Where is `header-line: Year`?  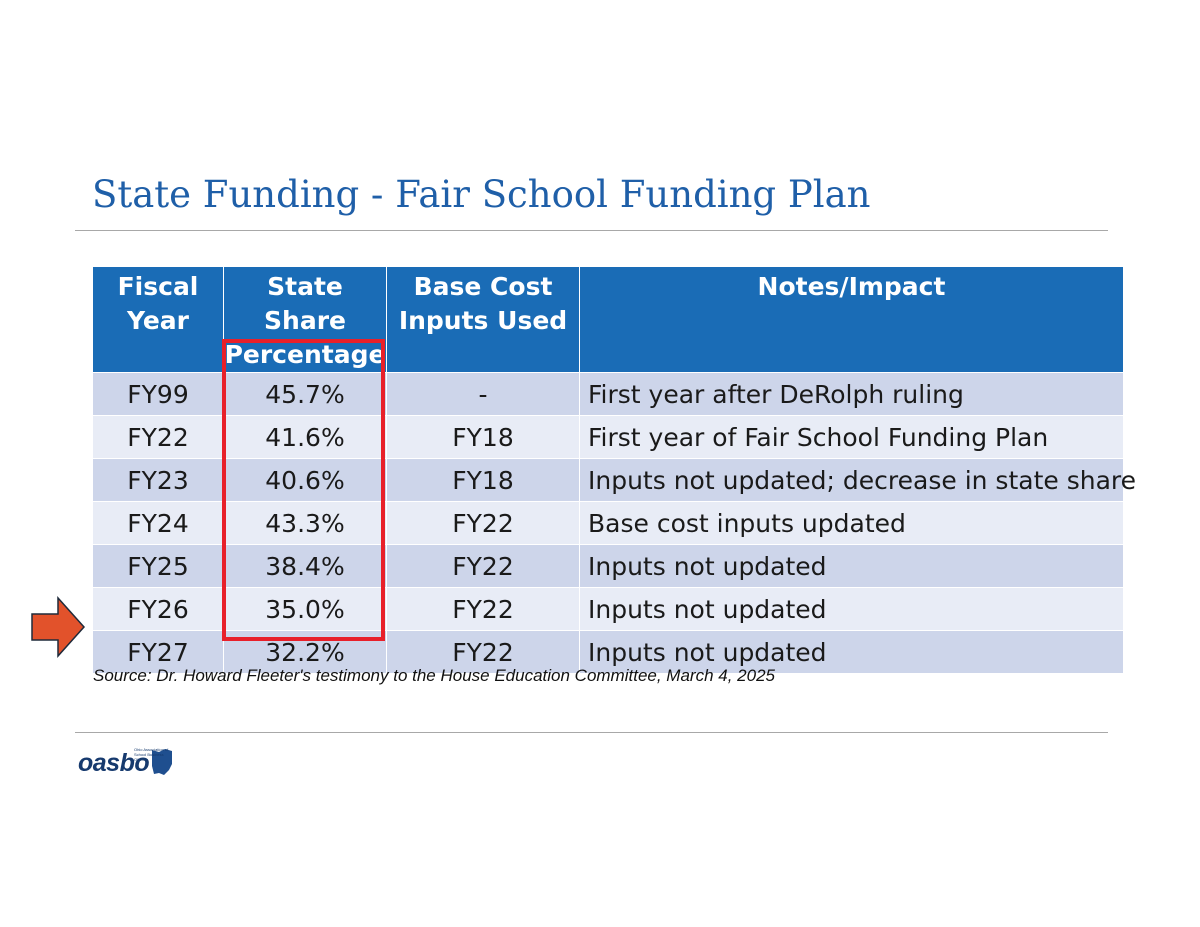
header-line: Year is located at coordinates (158, 320).